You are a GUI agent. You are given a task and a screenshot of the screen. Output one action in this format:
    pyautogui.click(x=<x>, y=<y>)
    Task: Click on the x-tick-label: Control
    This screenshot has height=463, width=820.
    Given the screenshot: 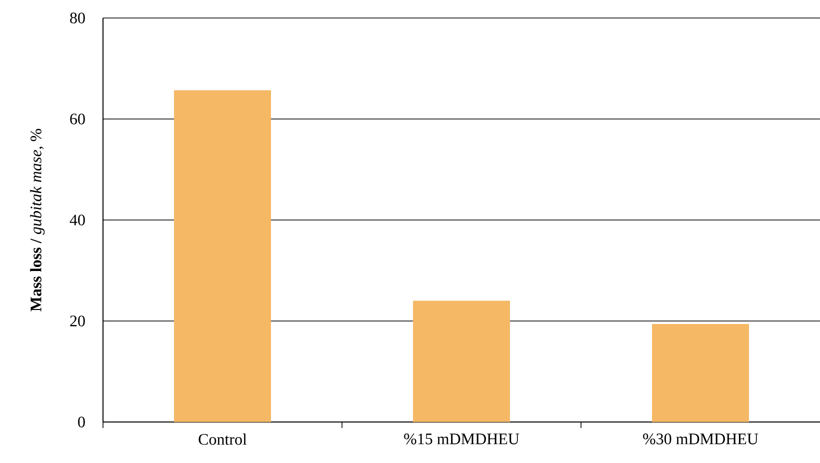 What is the action you would take?
    pyautogui.click(x=222, y=439)
    